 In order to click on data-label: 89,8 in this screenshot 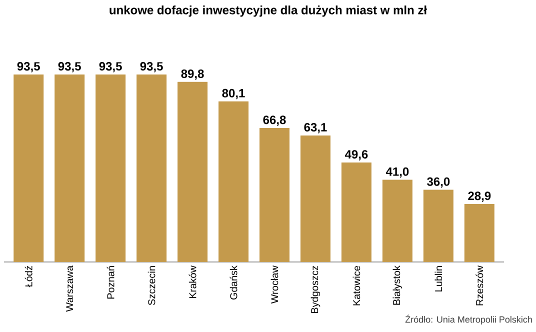, I will do `click(192, 74)`.